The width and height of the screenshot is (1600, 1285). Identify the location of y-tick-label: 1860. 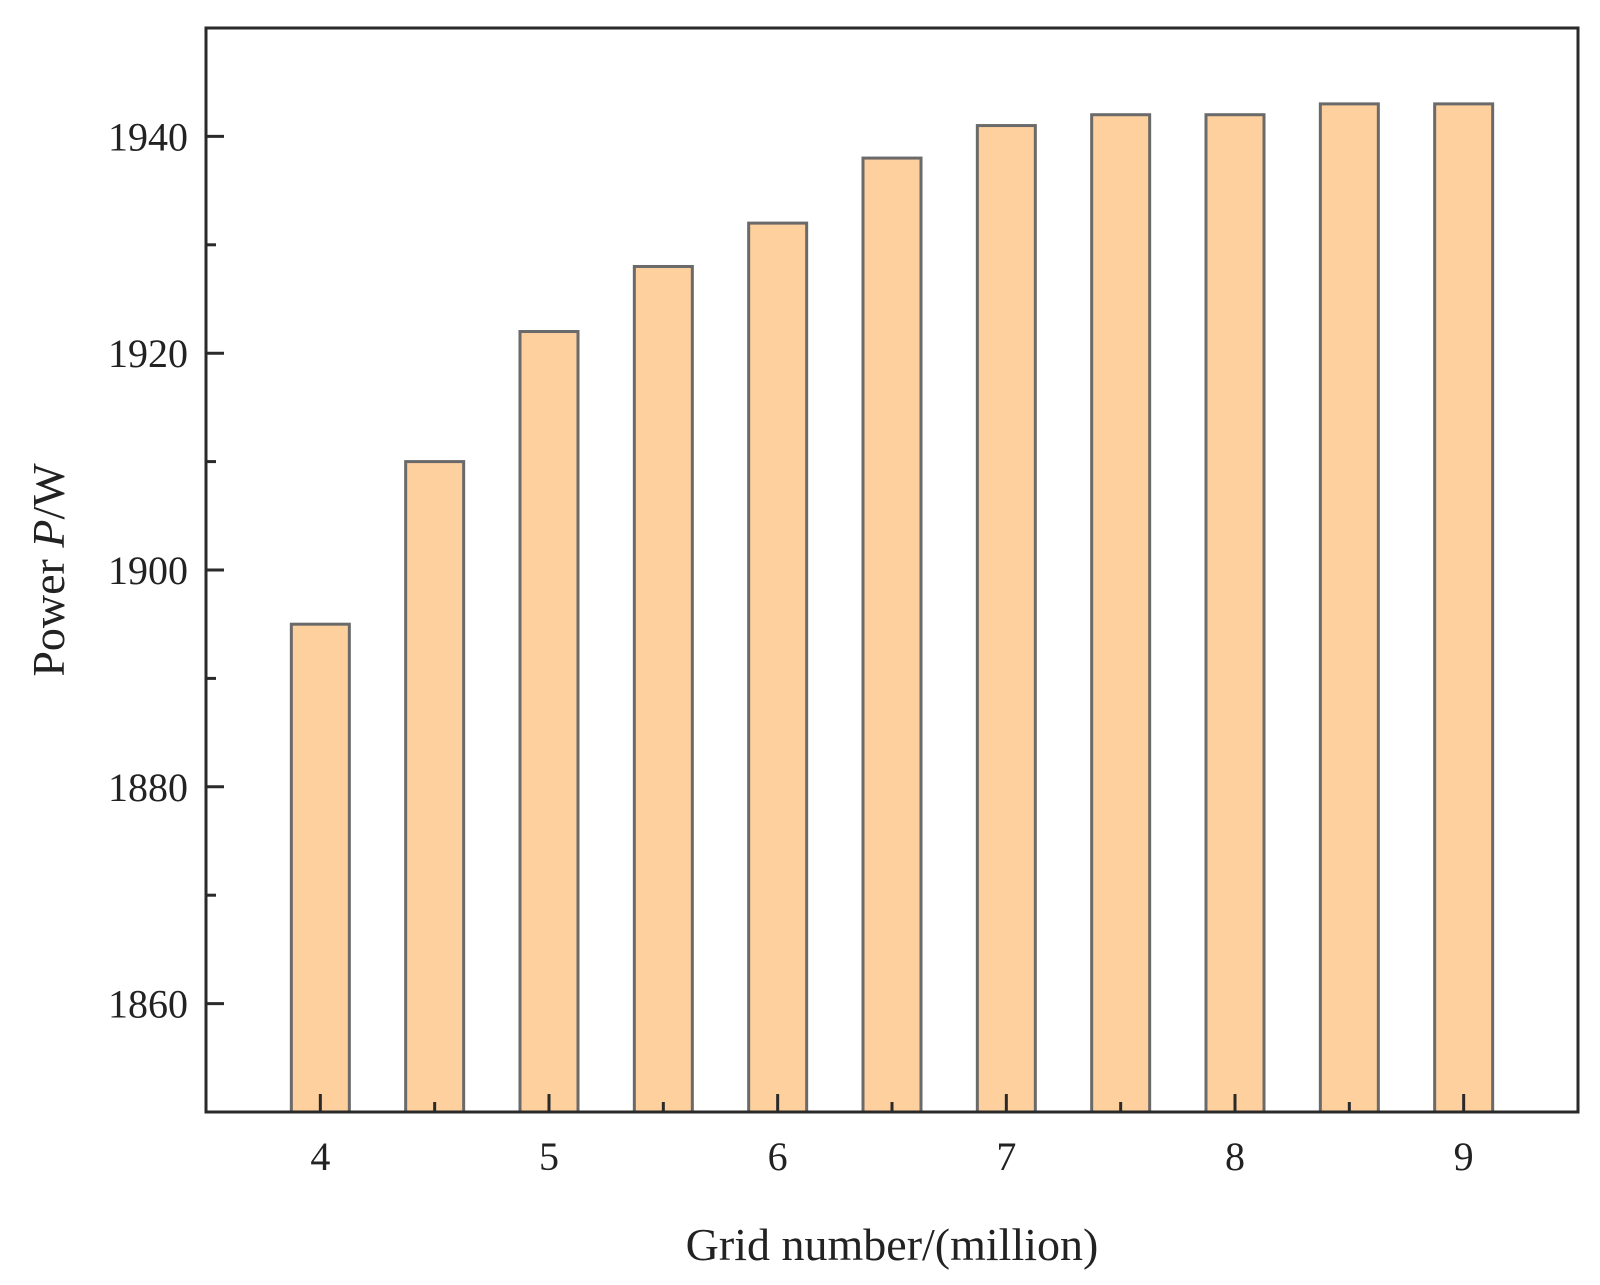
(148, 1004).